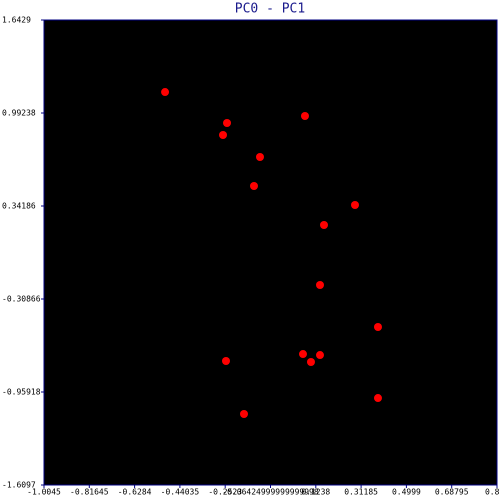  Describe the element at coordinates (361, 492) in the screenshot. I see `x-tick-label: 0.31185` at that location.